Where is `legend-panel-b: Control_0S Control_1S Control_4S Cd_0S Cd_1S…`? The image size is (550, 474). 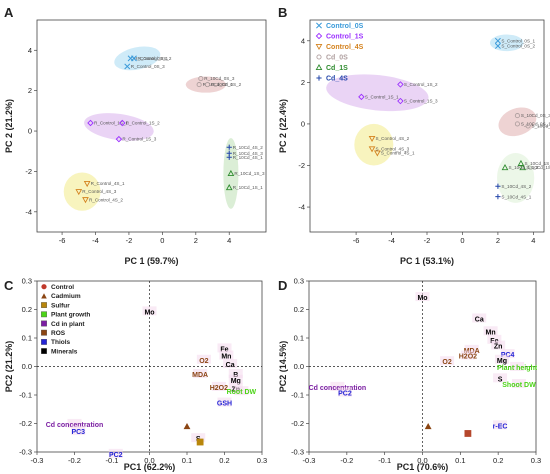
legend-panel-b: Control_0S Control_1S Control_4S Cd_0S Cd_1S… is located at coordinates (339, 52).